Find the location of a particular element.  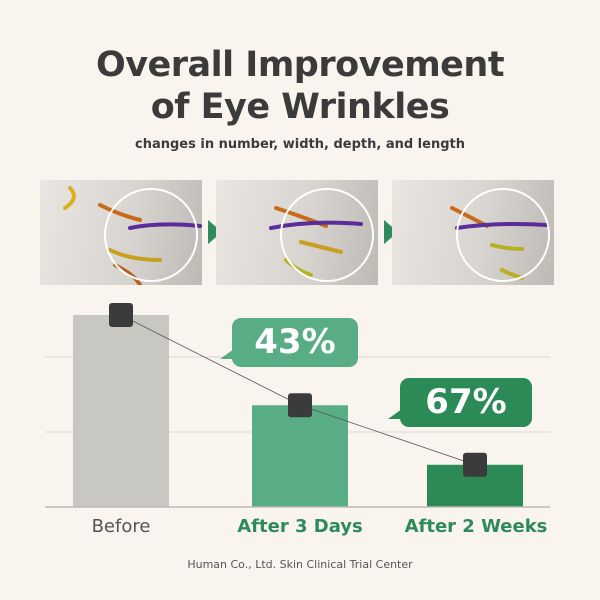

x-label-before: Before is located at coordinates (121, 526).